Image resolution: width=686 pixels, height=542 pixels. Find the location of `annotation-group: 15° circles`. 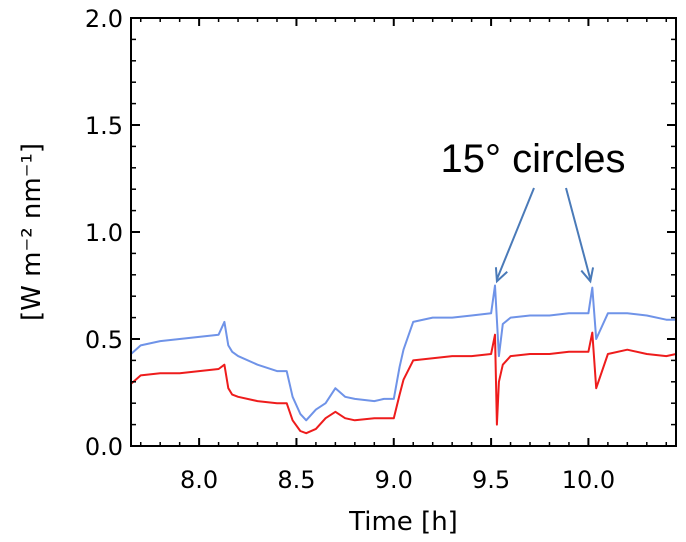

annotation-group: 15° circles is located at coordinates (533, 210).